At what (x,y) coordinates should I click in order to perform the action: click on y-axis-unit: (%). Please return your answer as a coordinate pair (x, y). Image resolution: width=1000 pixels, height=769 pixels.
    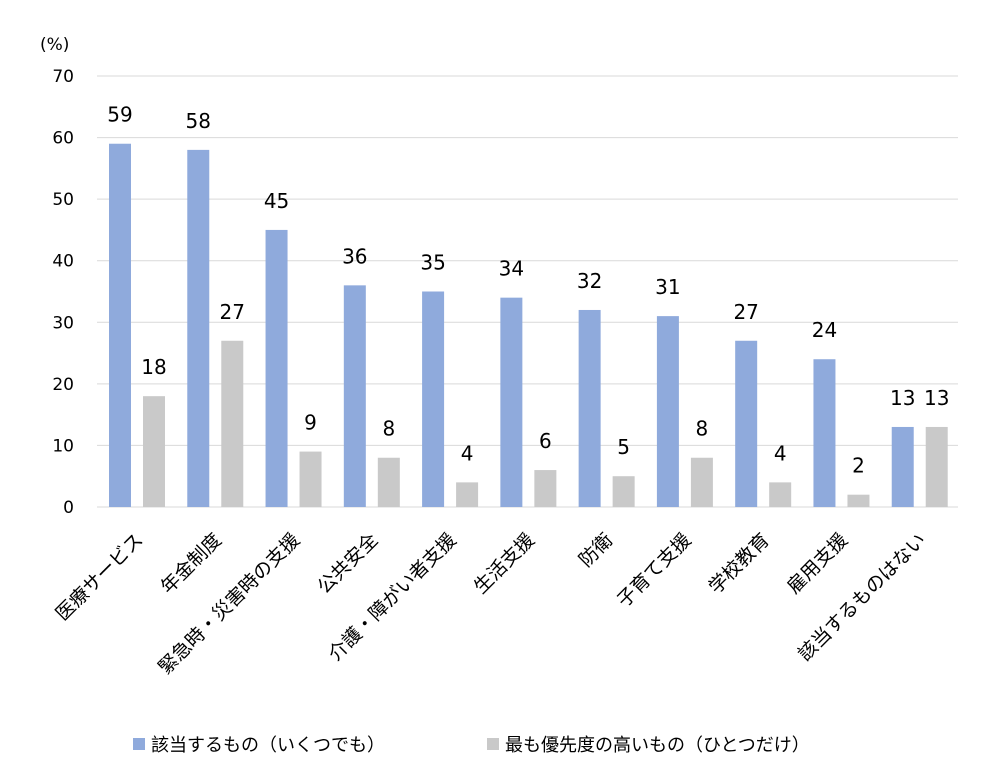
    Looking at the image, I should click on (54, 45).